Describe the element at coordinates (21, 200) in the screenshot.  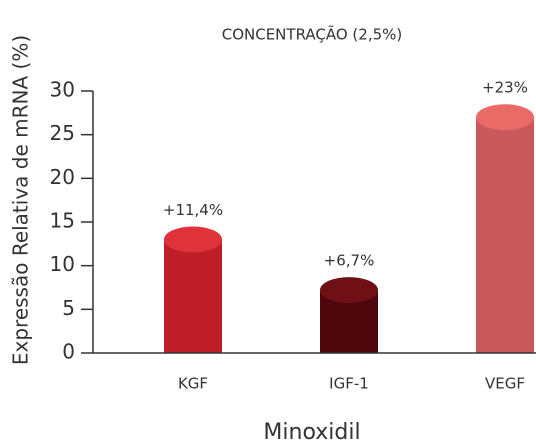
I see `y-axis-label: Expressão Relativa de mRNA (%)` at that location.